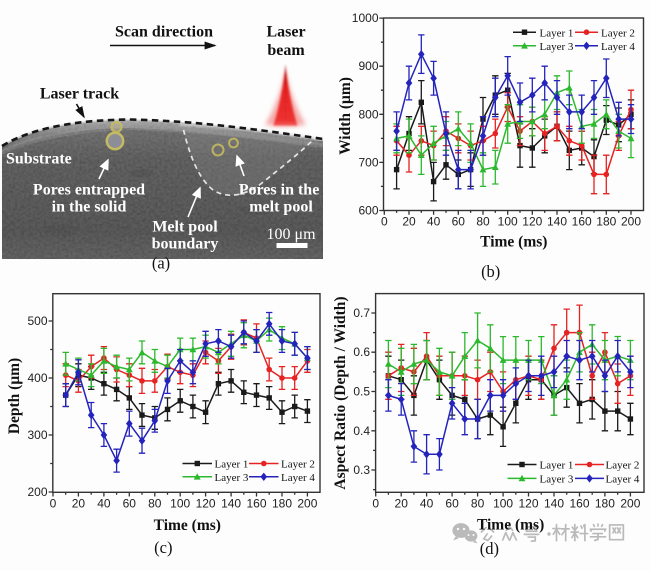 The image size is (650, 571). I want to click on svg-text: 0.7, so click(361, 313).